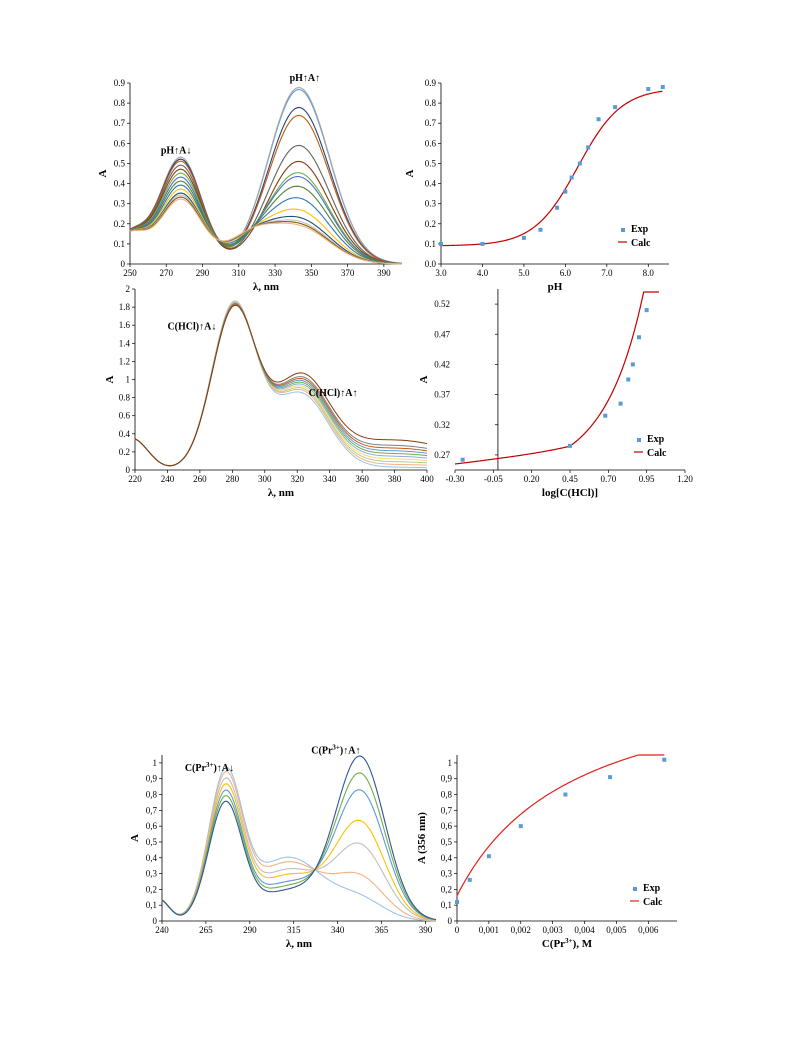 The width and height of the screenshot is (793, 1057). I want to click on y-tick-label: 0,3, so click(447, 874).